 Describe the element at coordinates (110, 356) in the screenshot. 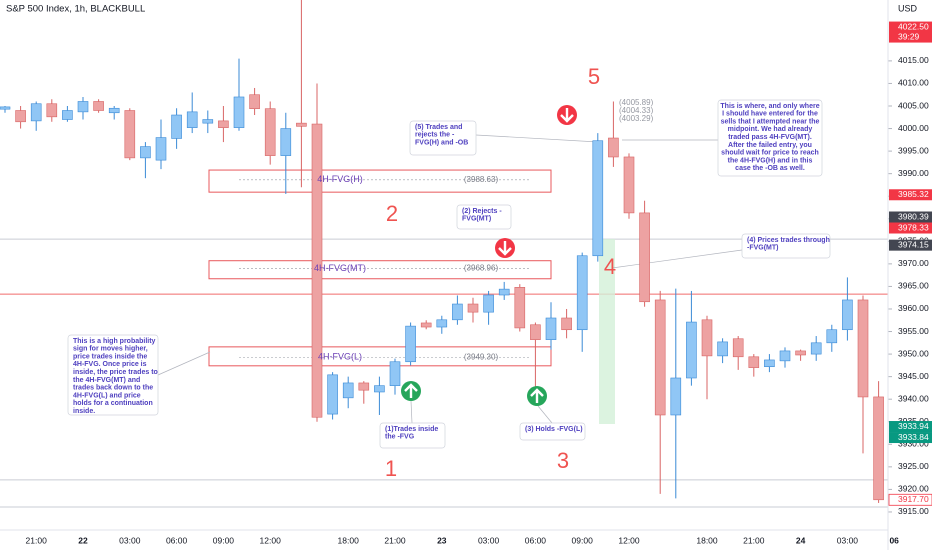

I see `note-text: price trades inside the` at that location.